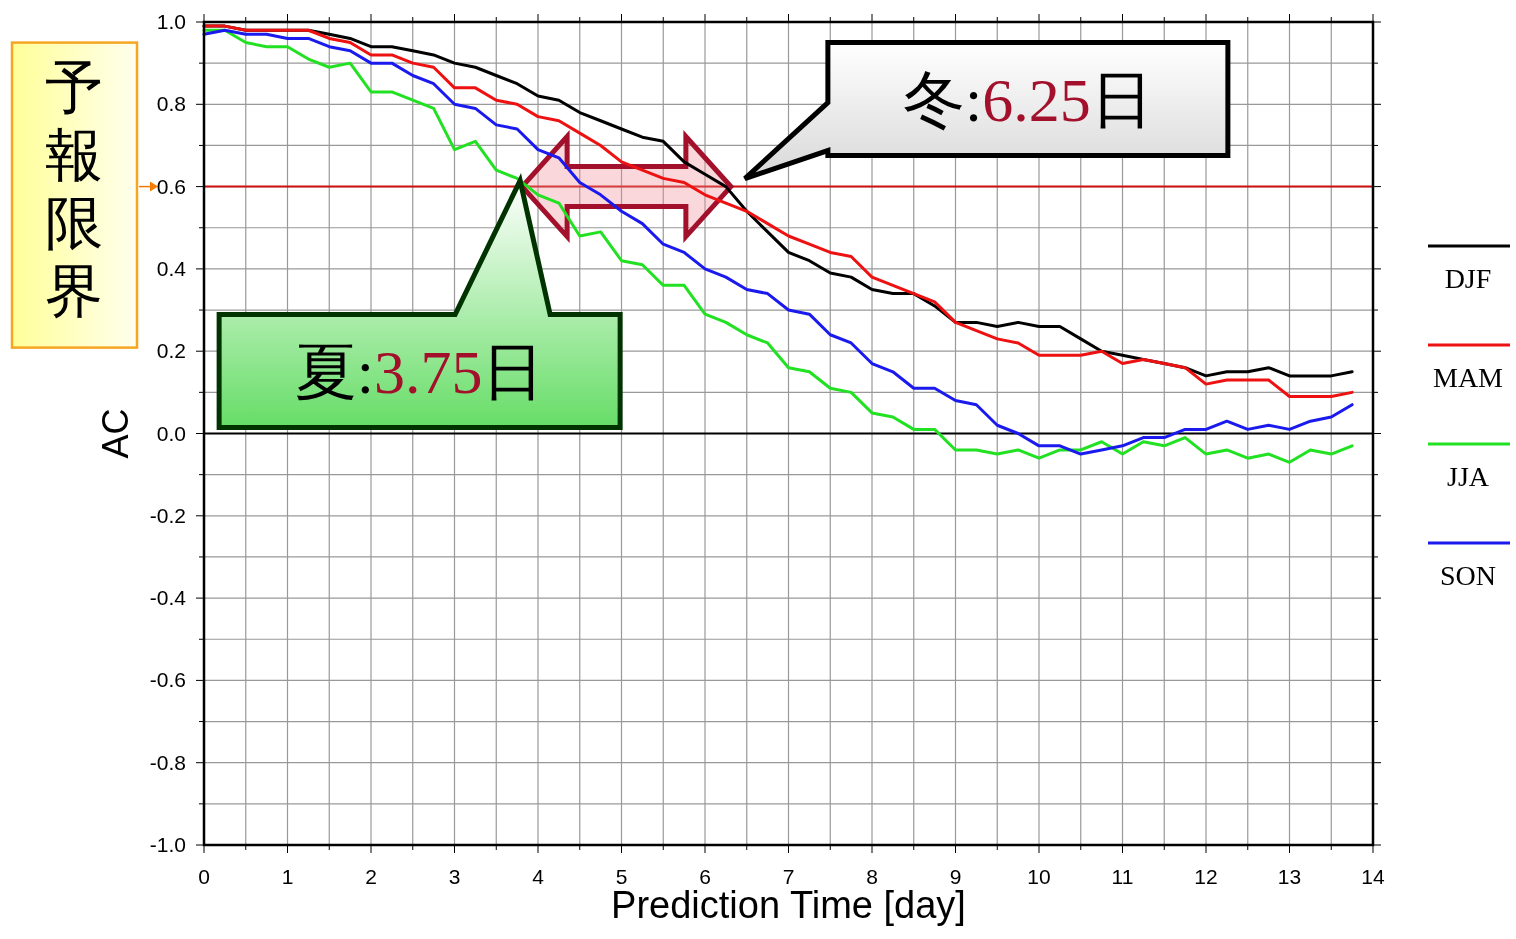 The height and width of the screenshot is (939, 1516). What do you see at coordinates (1039, 876) in the screenshot?
I see `x-tick-label: 10` at bounding box center [1039, 876].